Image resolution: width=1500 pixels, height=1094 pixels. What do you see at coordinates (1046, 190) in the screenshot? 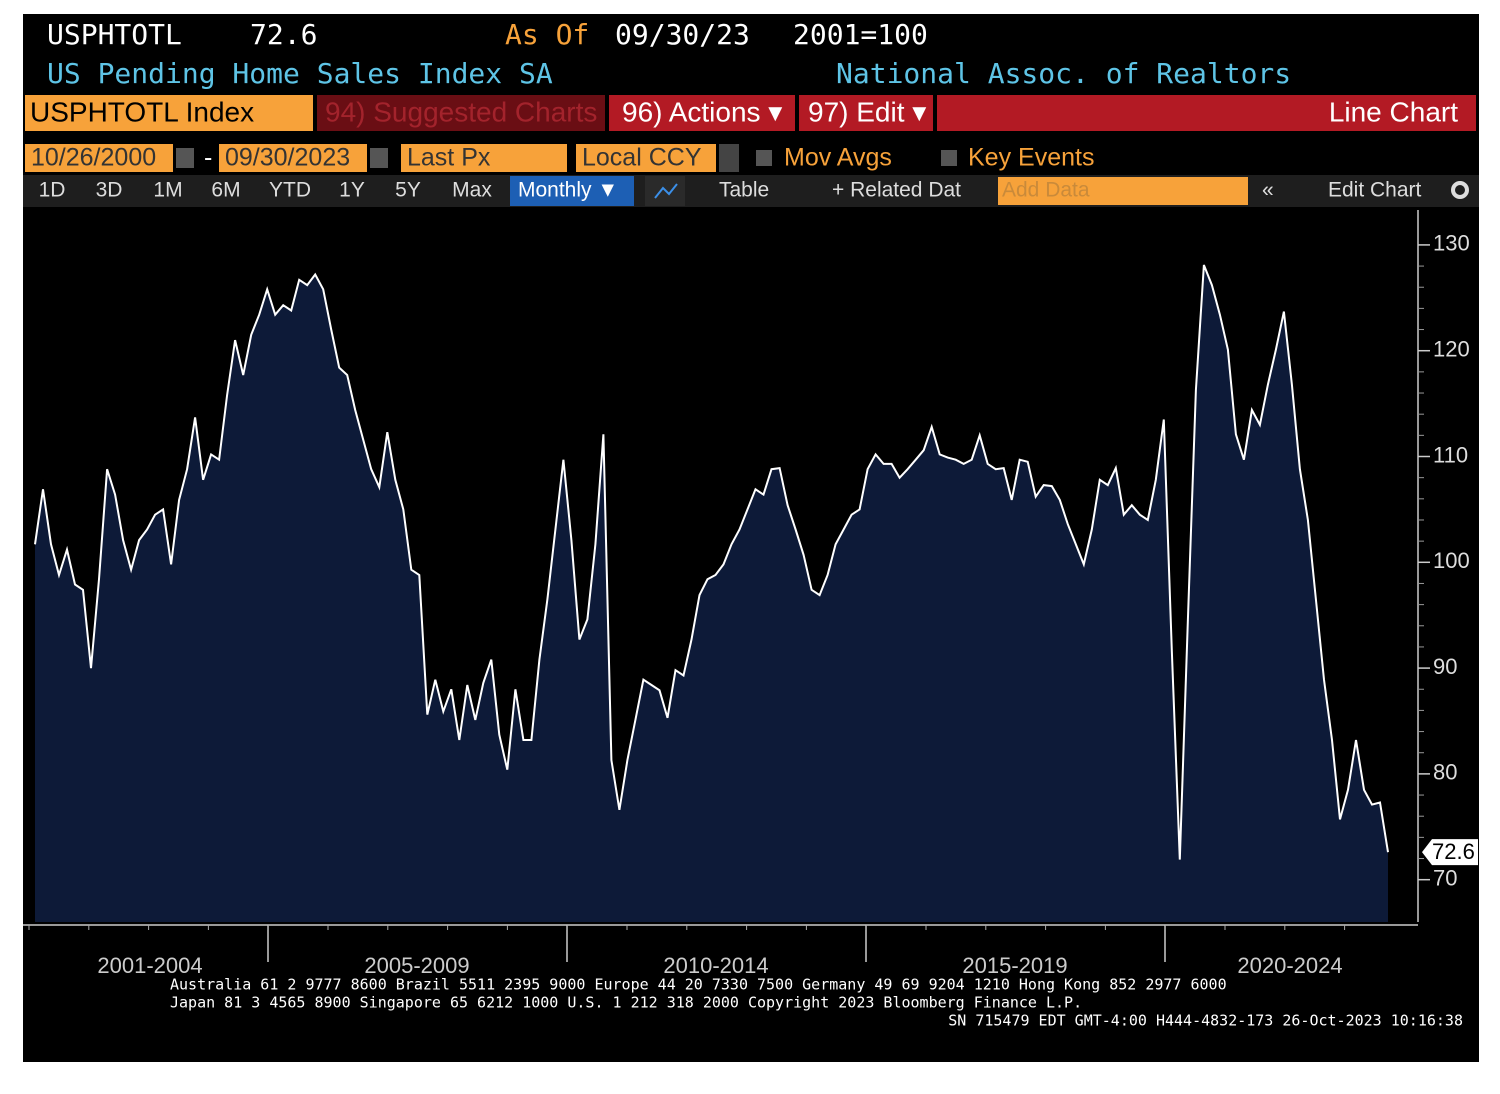
I see `add-data: Add Data` at bounding box center [1046, 190].